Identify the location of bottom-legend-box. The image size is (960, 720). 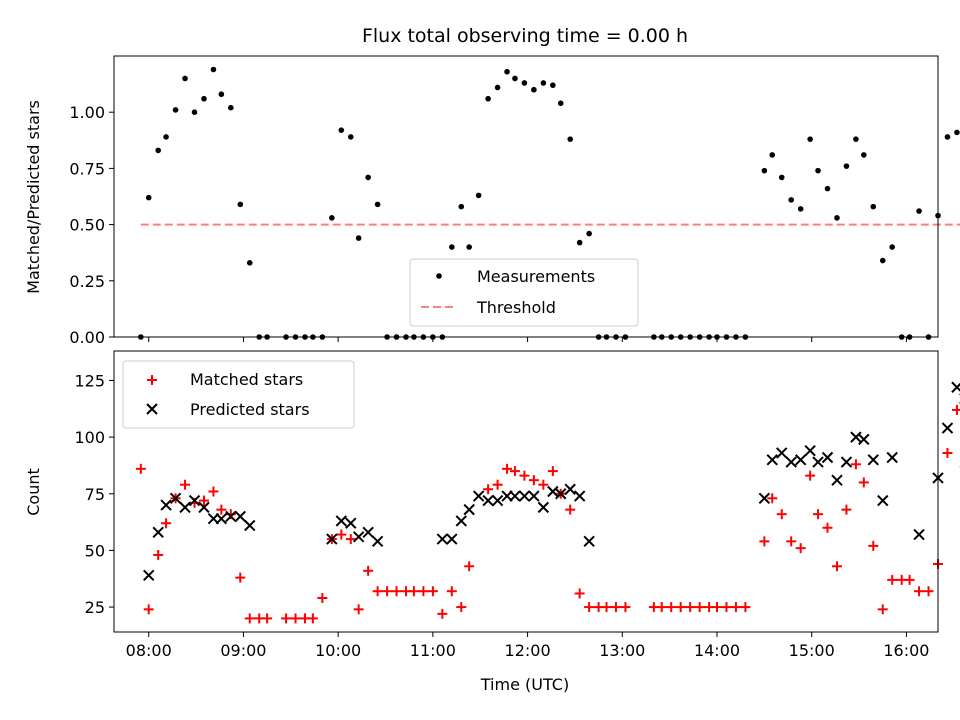
(238, 394).